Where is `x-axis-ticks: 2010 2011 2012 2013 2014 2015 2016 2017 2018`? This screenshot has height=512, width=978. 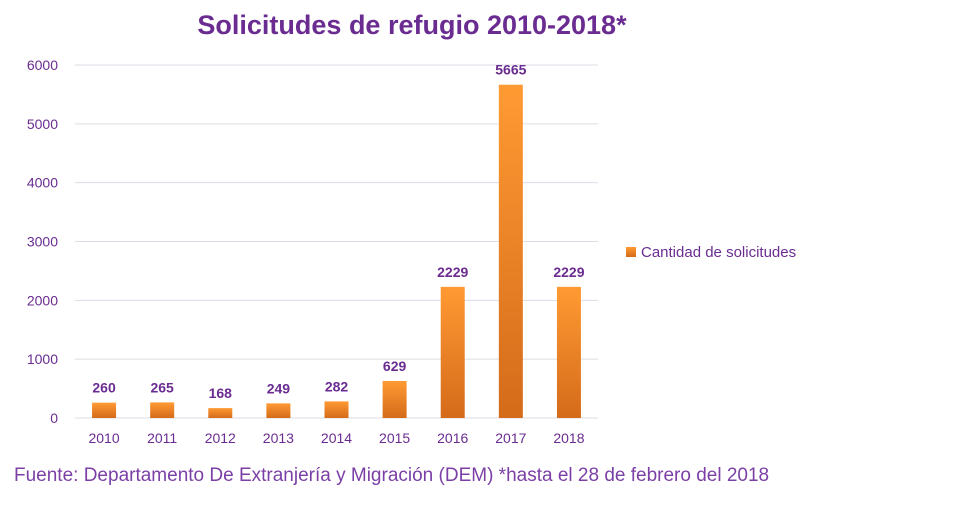 x-axis-ticks: 2010 2011 2012 2013 2014 2015 2016 2017 2018 is located at coordinates (336, 438).